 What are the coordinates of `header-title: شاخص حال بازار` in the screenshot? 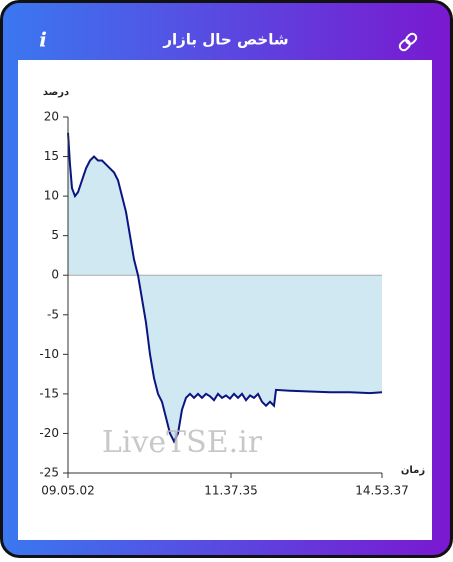 It's located at (225, 40).